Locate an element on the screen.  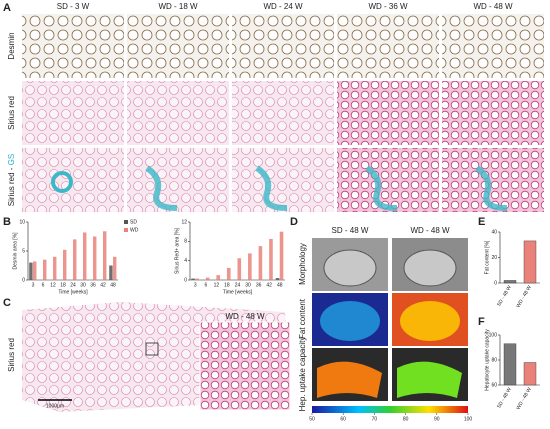
y-tick-label: 20 is located at coordinates (494, 258).